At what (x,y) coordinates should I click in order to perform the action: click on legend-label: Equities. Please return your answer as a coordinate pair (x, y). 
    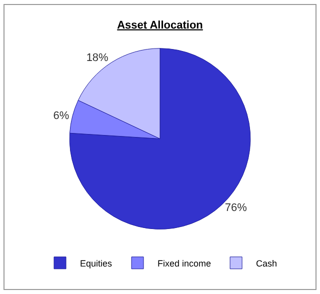
    Looking at the image, I should click on (96, 263).